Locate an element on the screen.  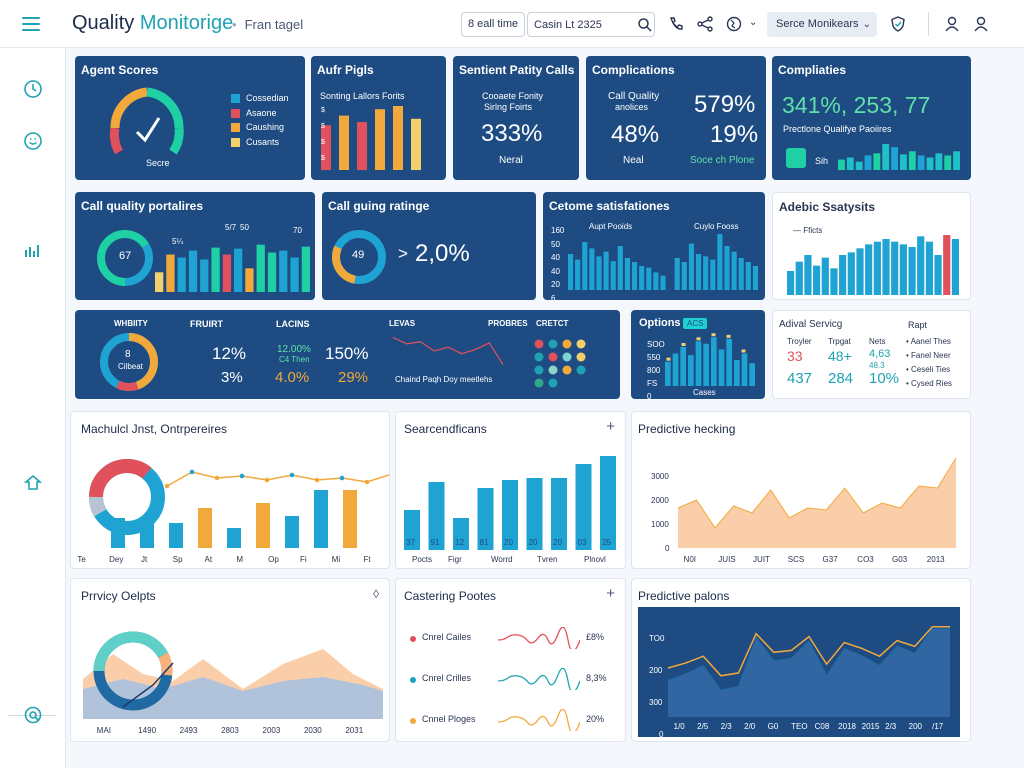
axis-tick: FS is located at coordinates (652, 383).